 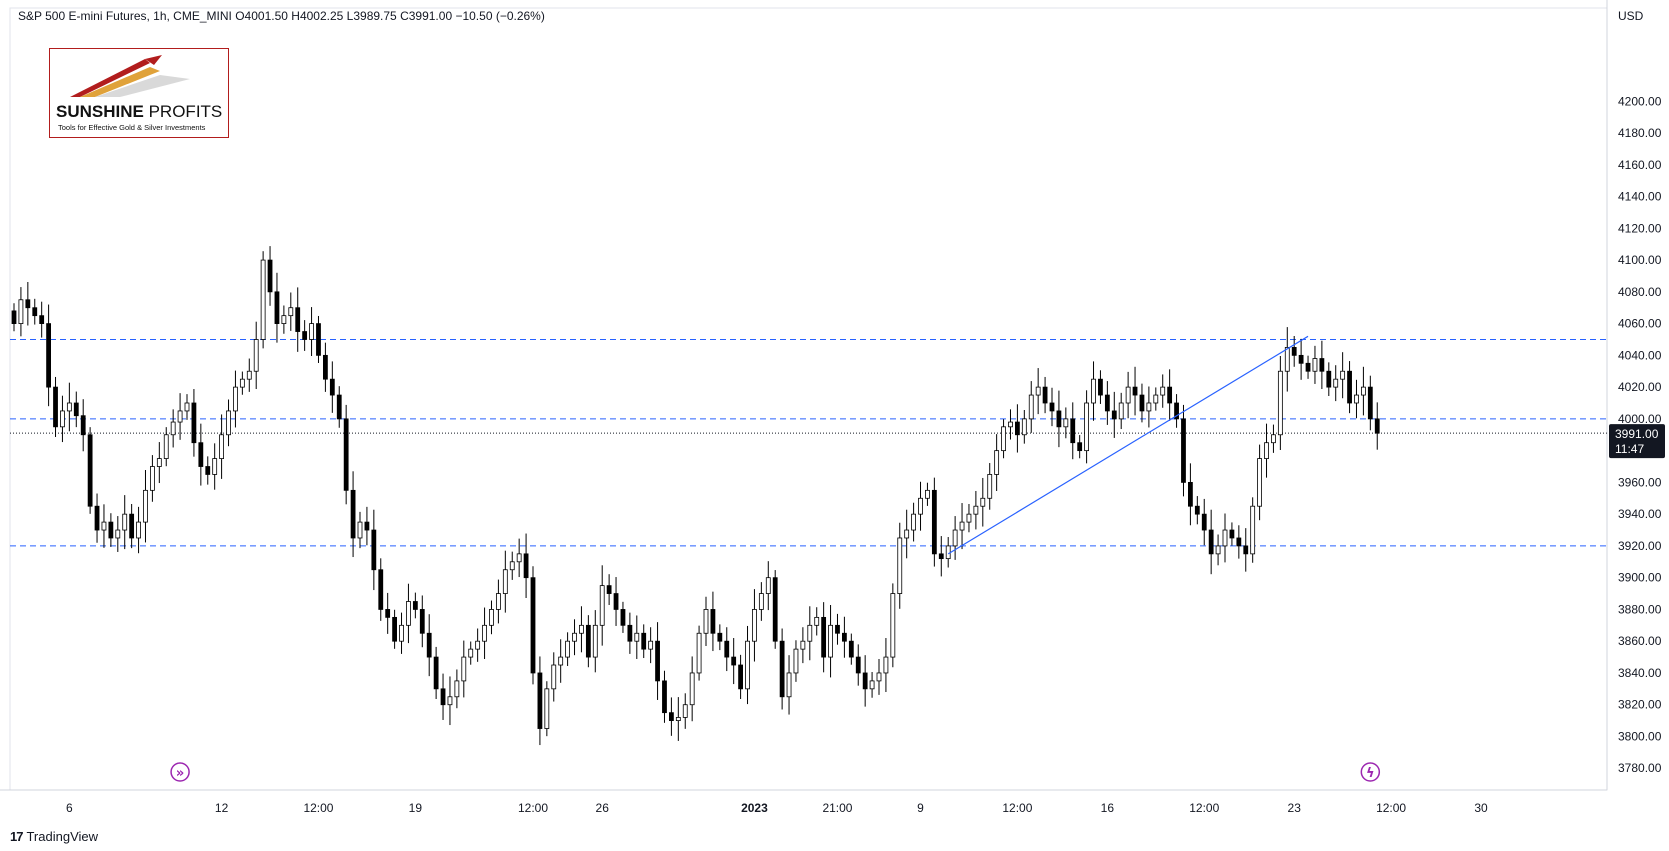 I want to click on trend-line-group, so click(x=1128, y=445).